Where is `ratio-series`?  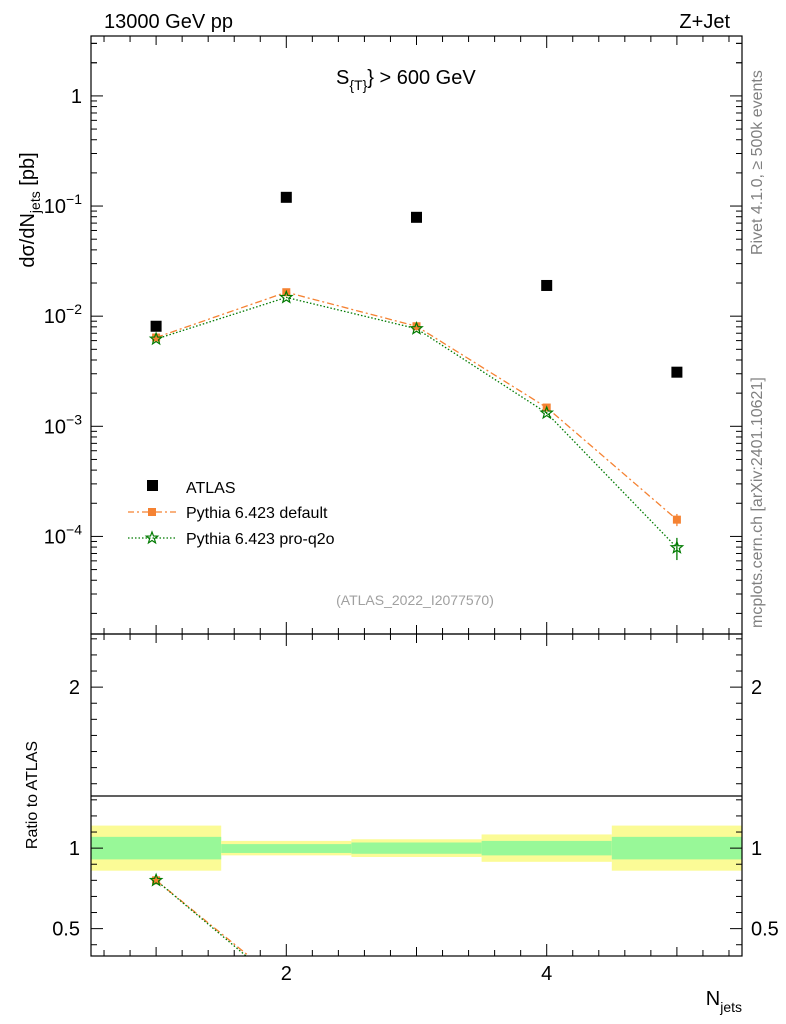
ratio-series is located at coordinates (199, 914).